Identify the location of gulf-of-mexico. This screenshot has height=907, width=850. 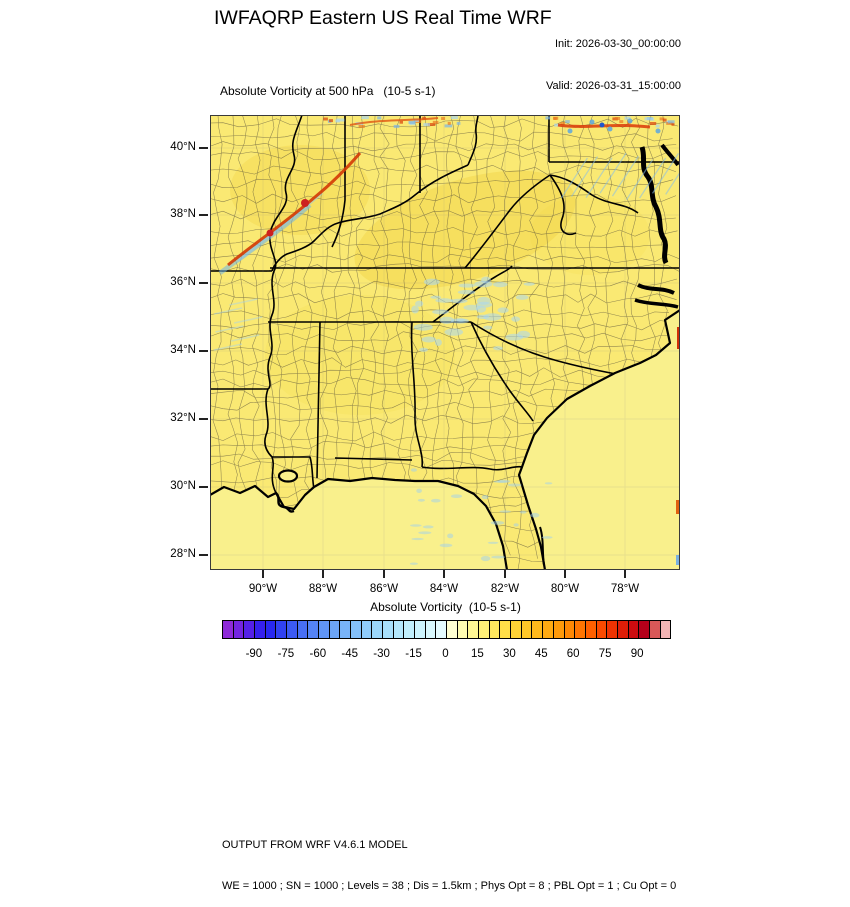
(358, 524).